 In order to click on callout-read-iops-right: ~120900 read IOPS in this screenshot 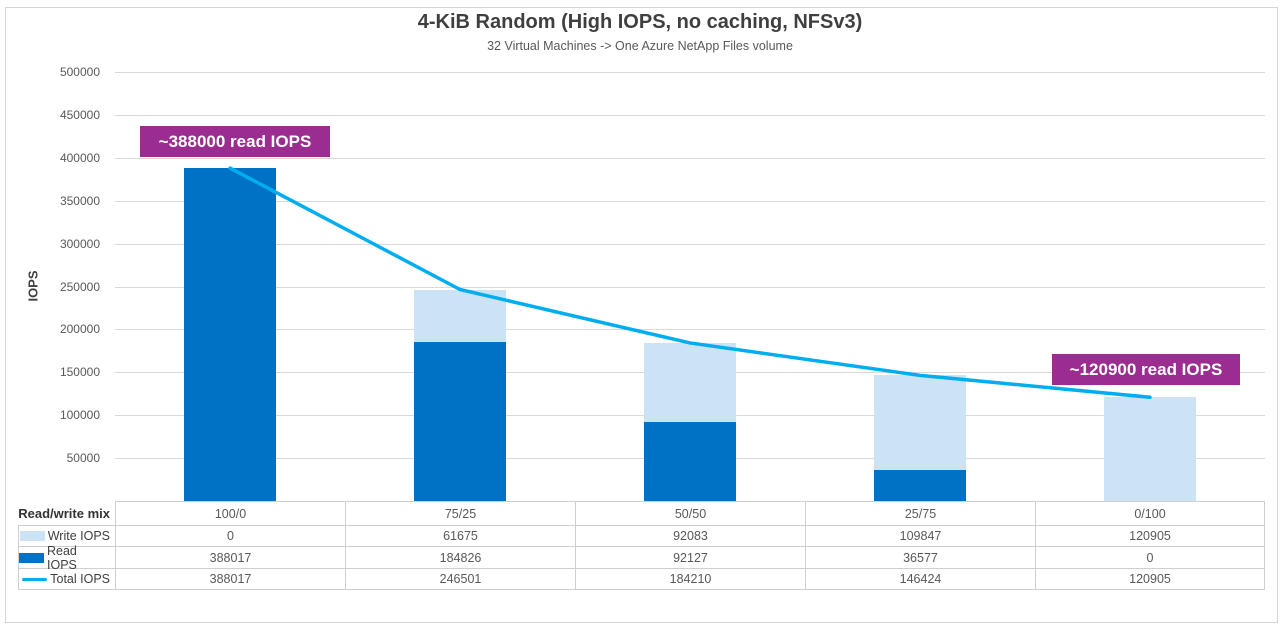, I will do `click(1146, 369)`.